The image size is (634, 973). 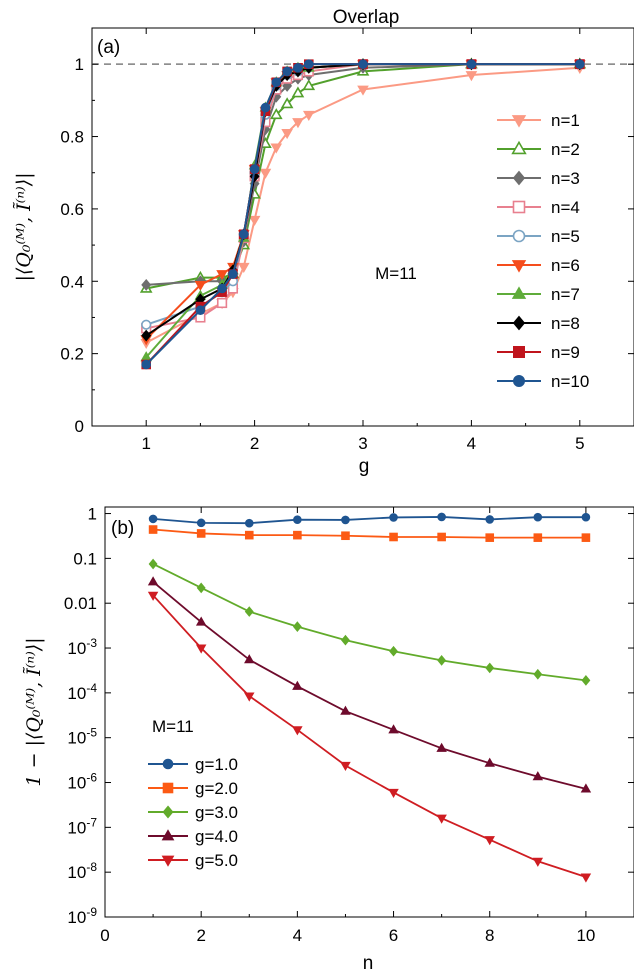 What do you see at coordinates (122, 528) in the screenshot?
I see `panel-b-label: (b)` at bounding box center [122, 528].